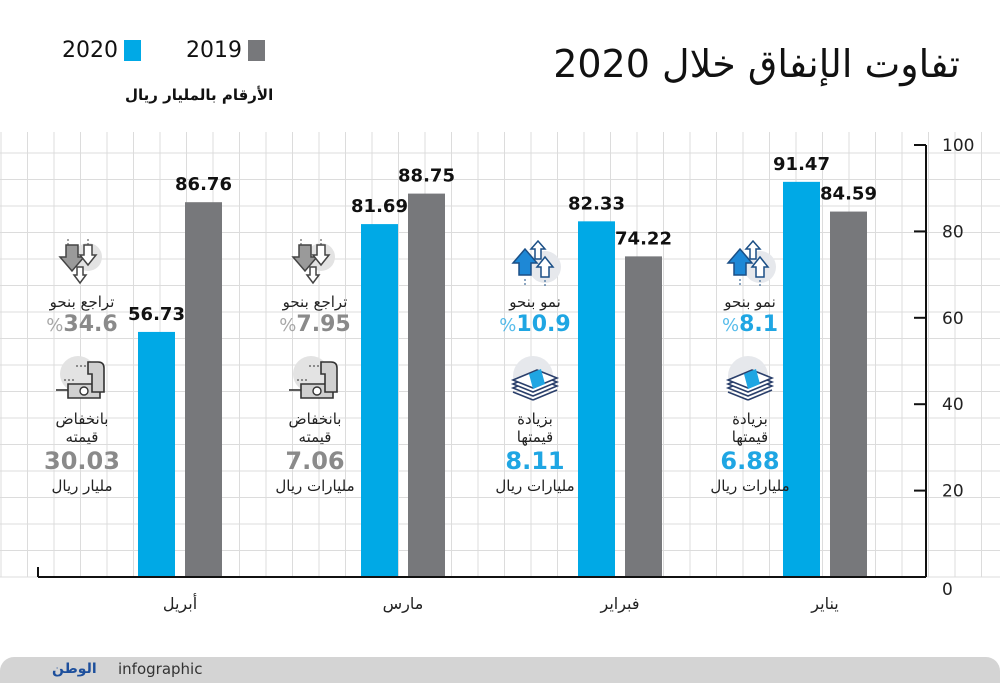  What do you see at coordinates (501, 603) in the screenshot?
I see `x-categories: يناير فبراير مارس أبريل` at bounding box center [501, 603].